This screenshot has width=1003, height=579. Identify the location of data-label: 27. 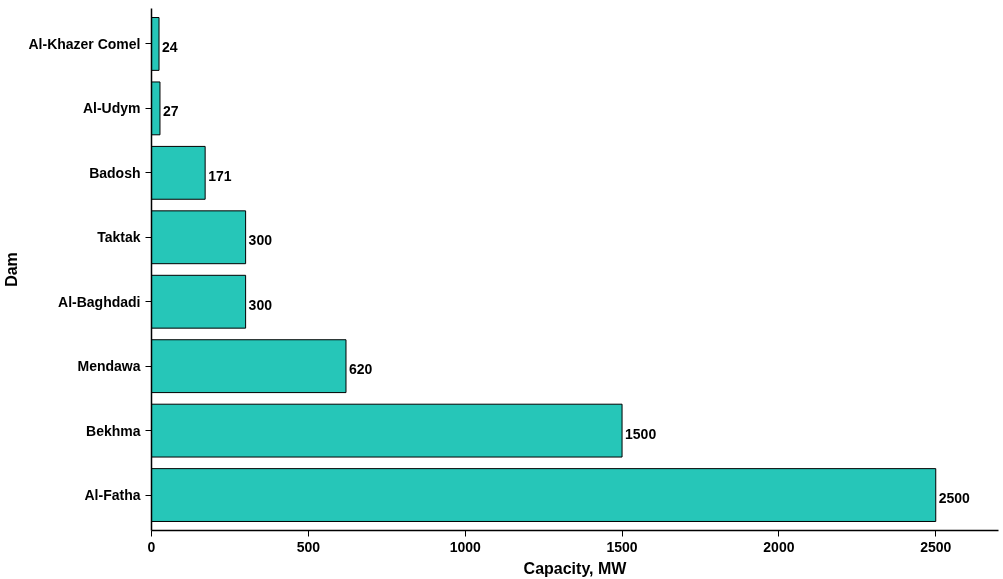
(170, 111).